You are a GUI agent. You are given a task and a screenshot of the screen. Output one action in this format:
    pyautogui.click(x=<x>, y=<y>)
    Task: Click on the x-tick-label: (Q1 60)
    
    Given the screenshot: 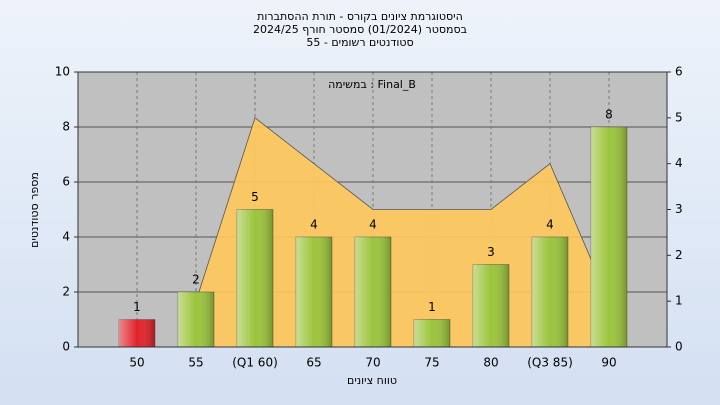 What is the action you would take?
    pyautogui.click(x=255, y=363)
    